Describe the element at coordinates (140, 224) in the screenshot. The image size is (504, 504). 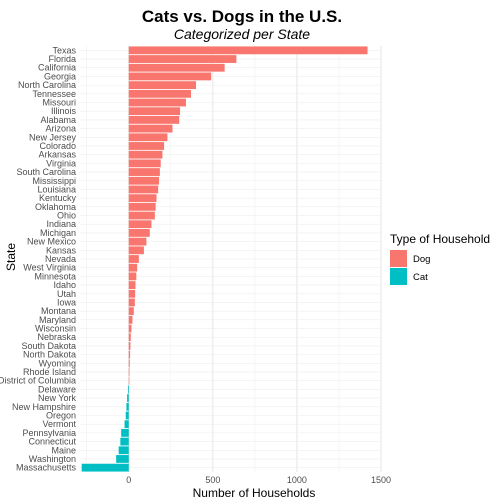
I see `bar-indiana` at that location.